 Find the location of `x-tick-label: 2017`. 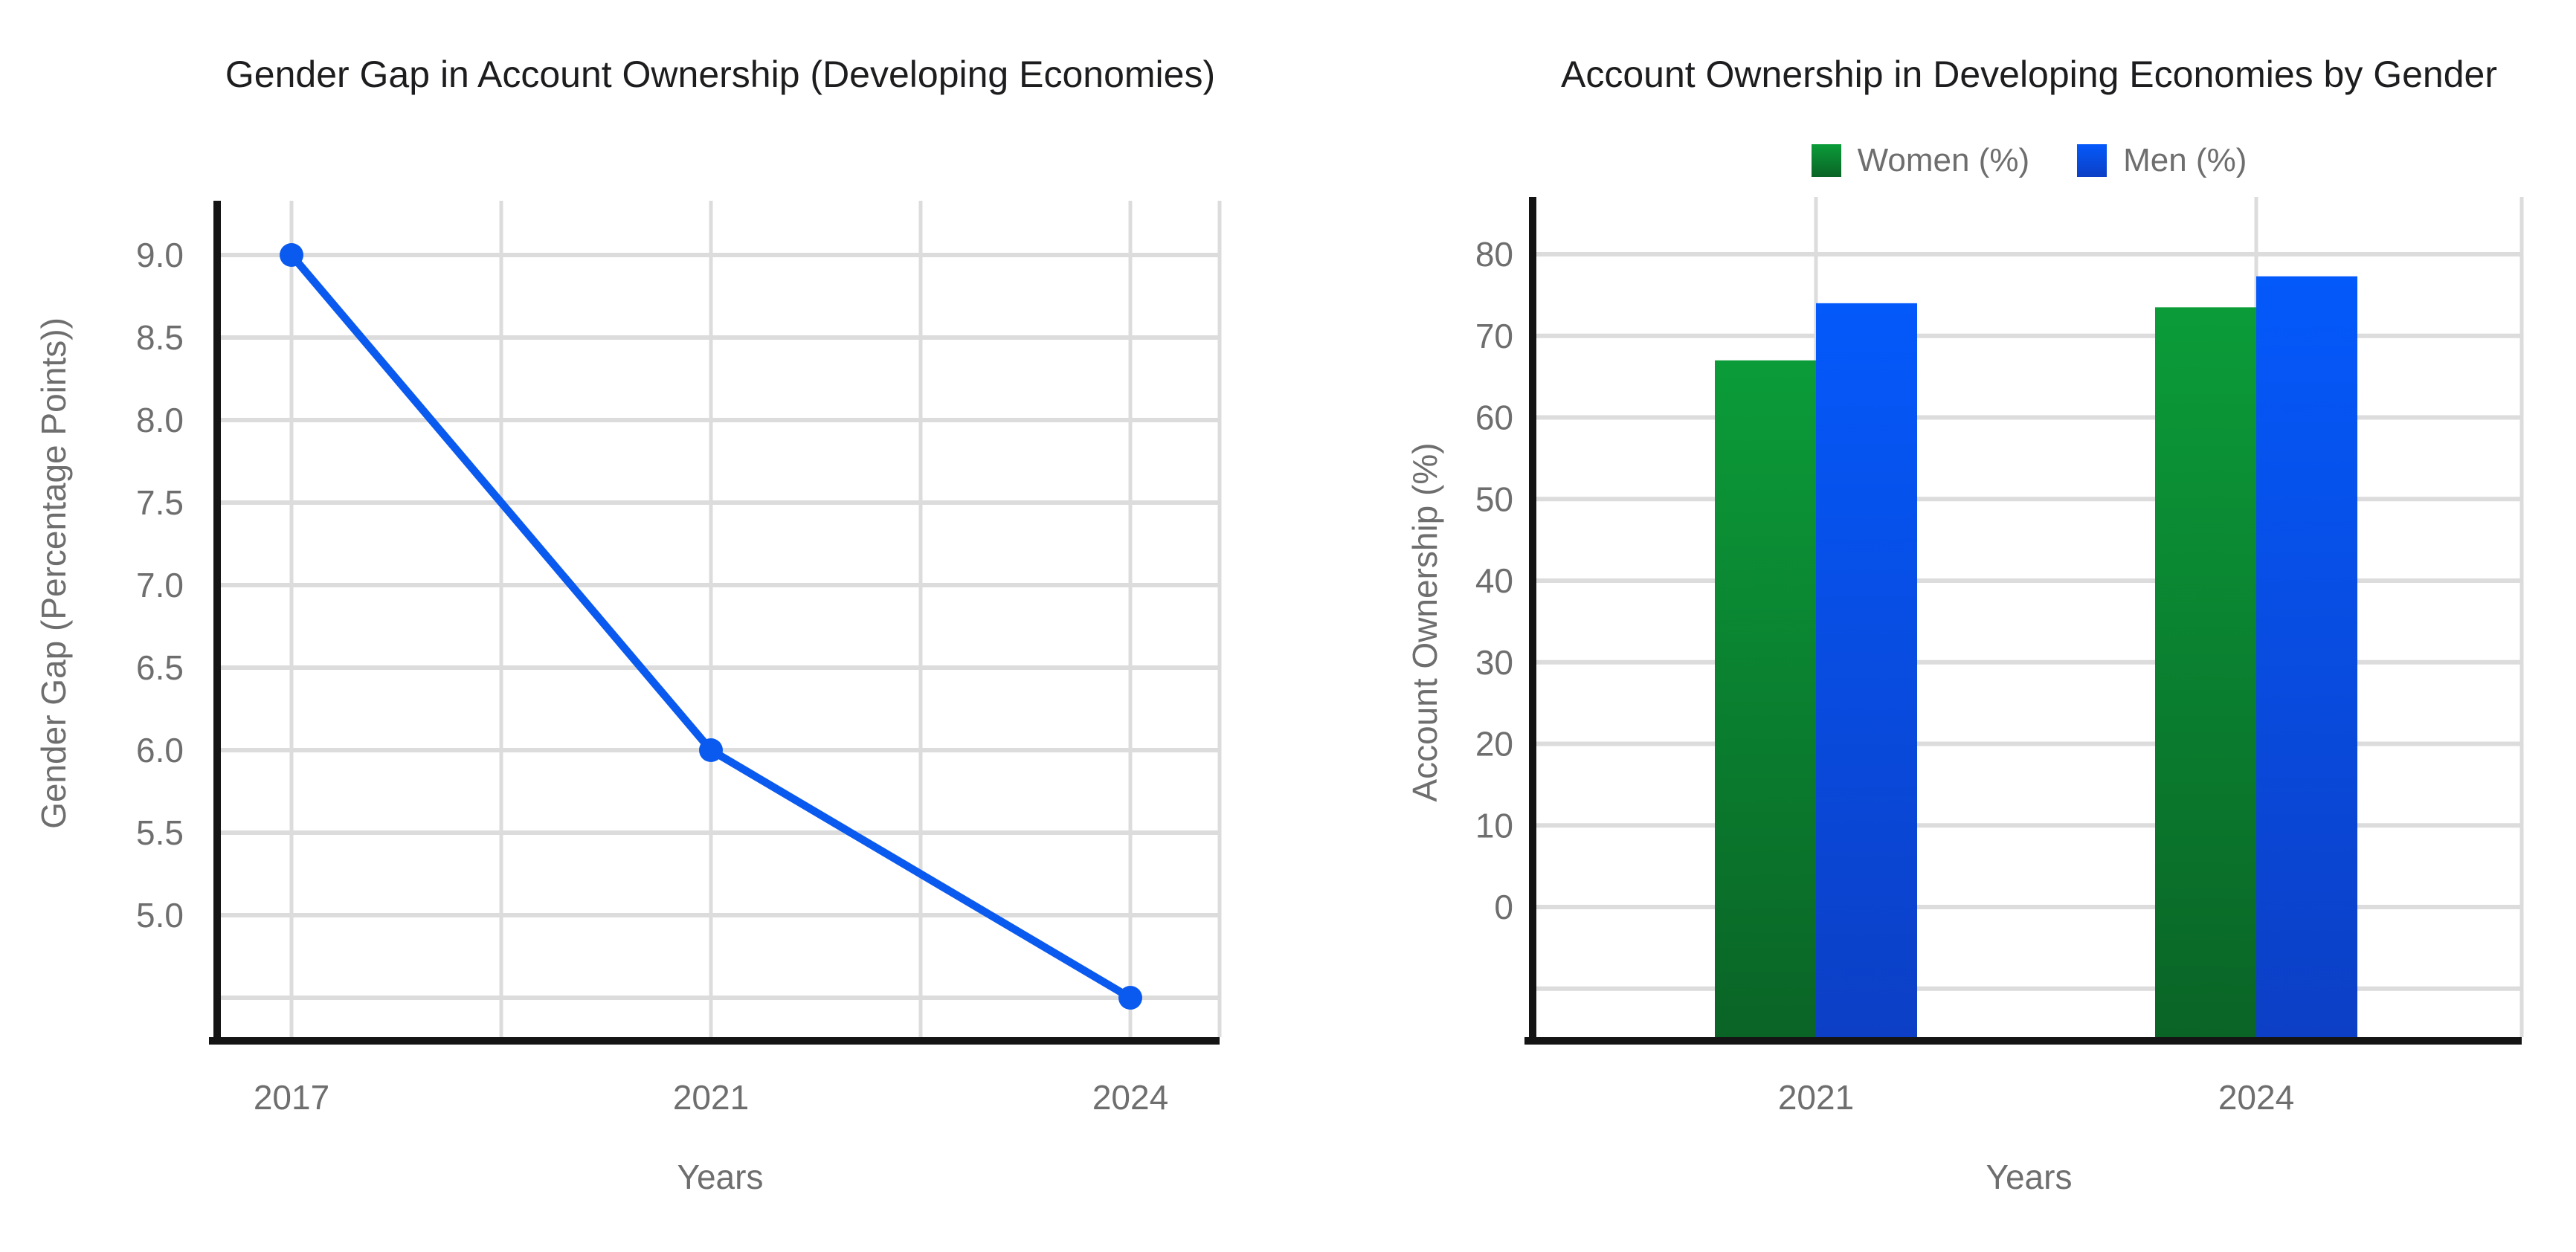

x-tick-label: 2017 is located at coordinates (291, 1097).